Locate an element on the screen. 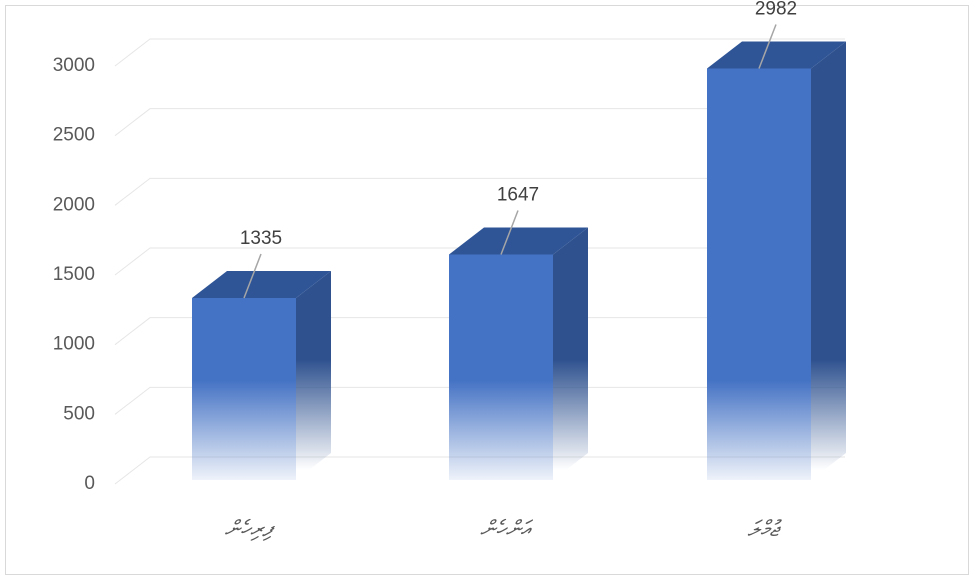 This screenshot has width=975, height=580. y-tick-label: 1000 is located at coordinates (74, 344).